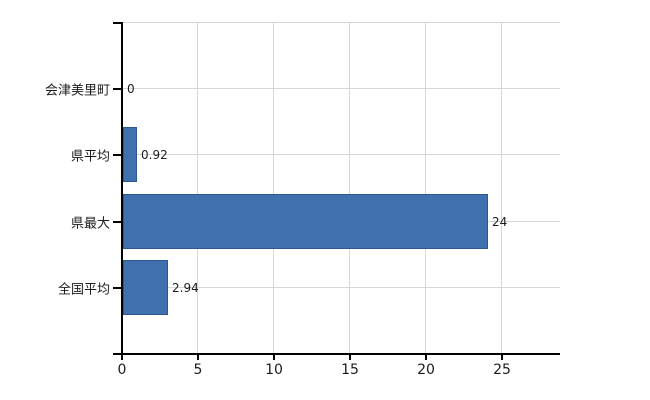  Describe the element at coordinates (90, 157) in the screenshot. I see `category-label: 県平均` at that location.